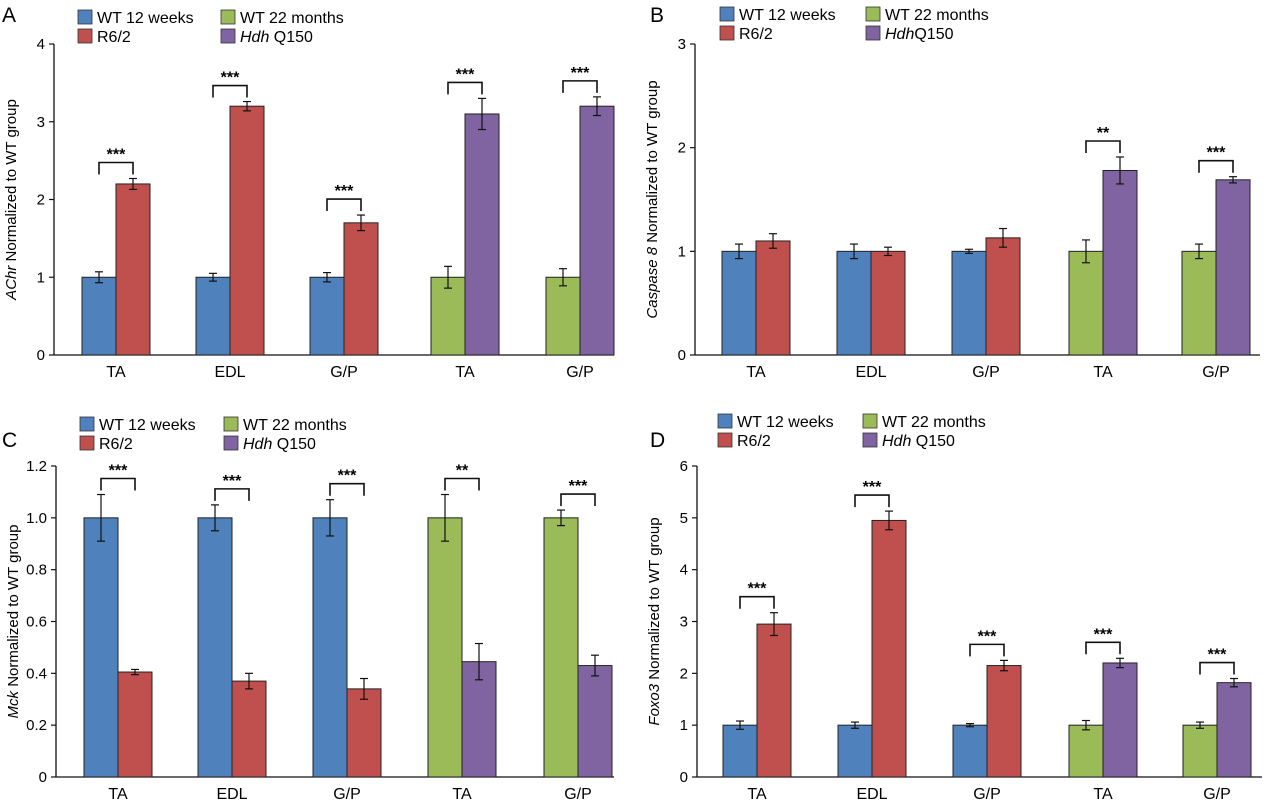  Describe the element at coordinates (654, 704) in the screenshot. I see `y-axis-title-gene: Foxo3` at that location.